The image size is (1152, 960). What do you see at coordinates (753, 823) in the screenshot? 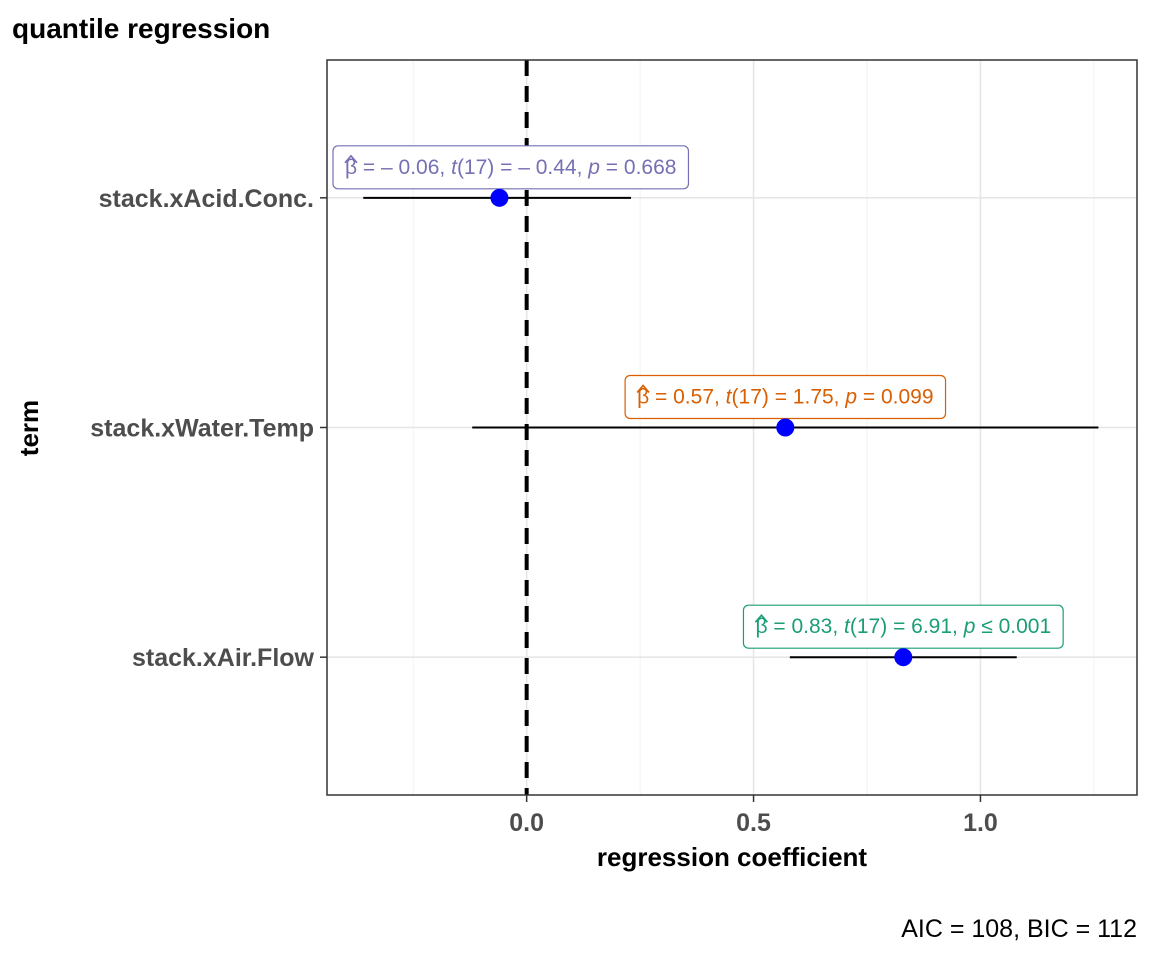
I see `x-tick-label: 0.5` at bounding box center [753, 823].